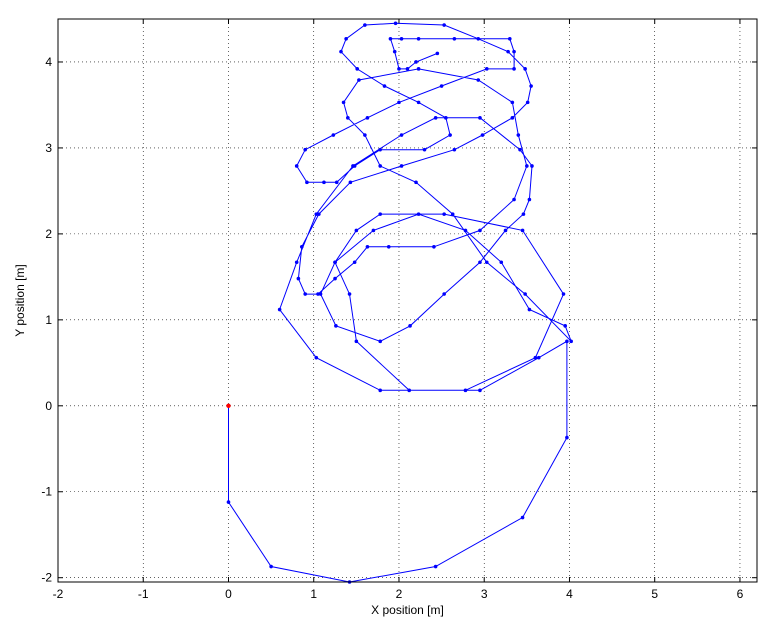  I want to click on y-tick-label: 3, so click(48, 148).